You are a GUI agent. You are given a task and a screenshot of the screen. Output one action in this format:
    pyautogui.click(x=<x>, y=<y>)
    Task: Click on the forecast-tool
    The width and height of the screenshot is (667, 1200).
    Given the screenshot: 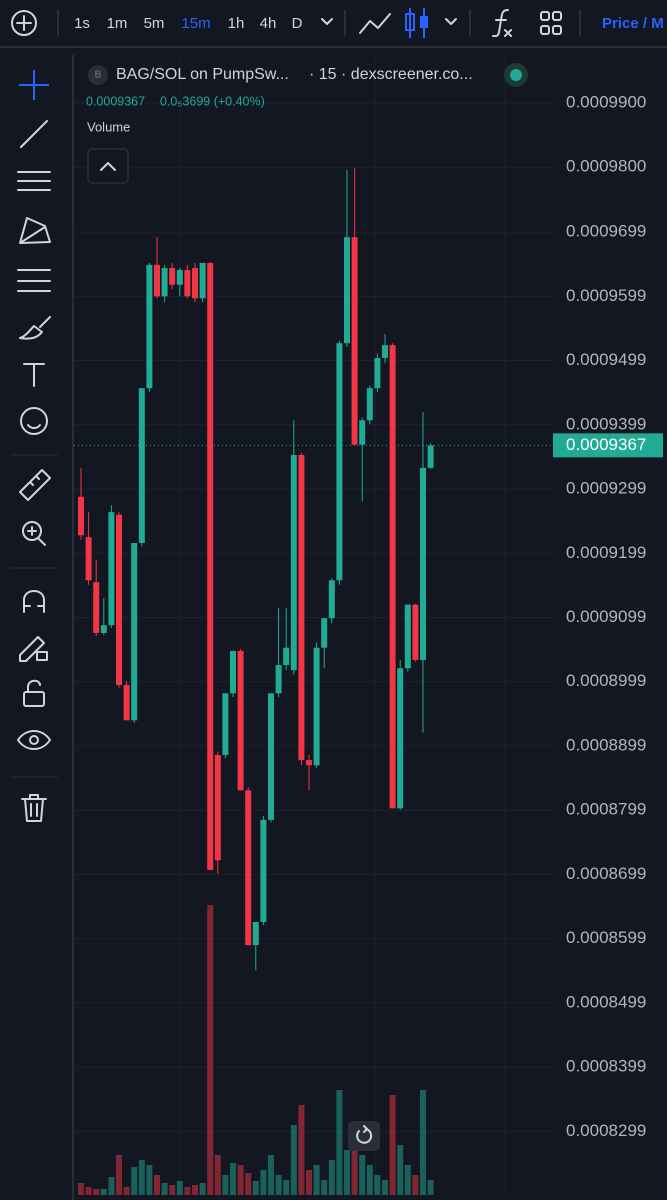 What is the action you would take?
    pyautogui.click(x=34, y=280)
    